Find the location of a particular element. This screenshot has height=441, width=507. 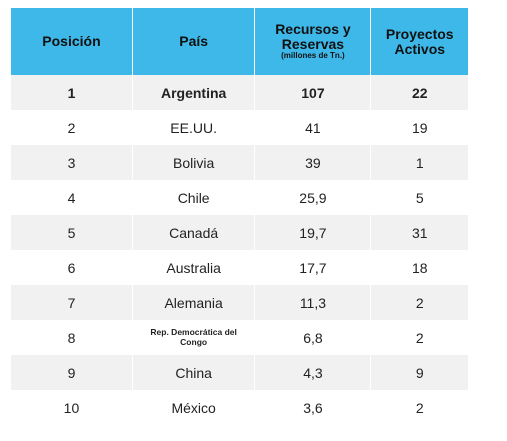

table-row: 2 EE.UU. 41 19 is located at coordinates (239, 127).